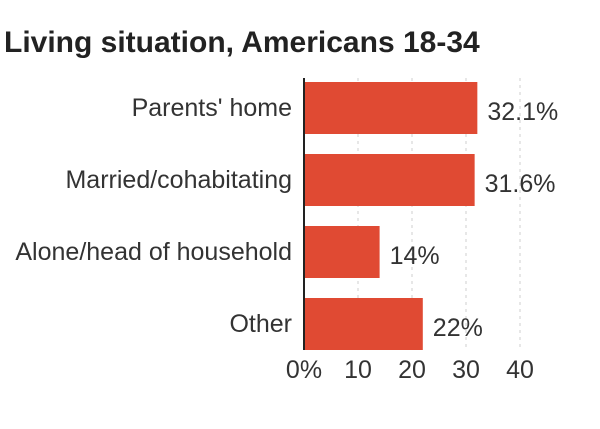 Image resolution: width=600 pixels, height=429 pixels. Describe the element at coordinates (458, 328) in the screenshot. I see `value-label: 22%` at that location.